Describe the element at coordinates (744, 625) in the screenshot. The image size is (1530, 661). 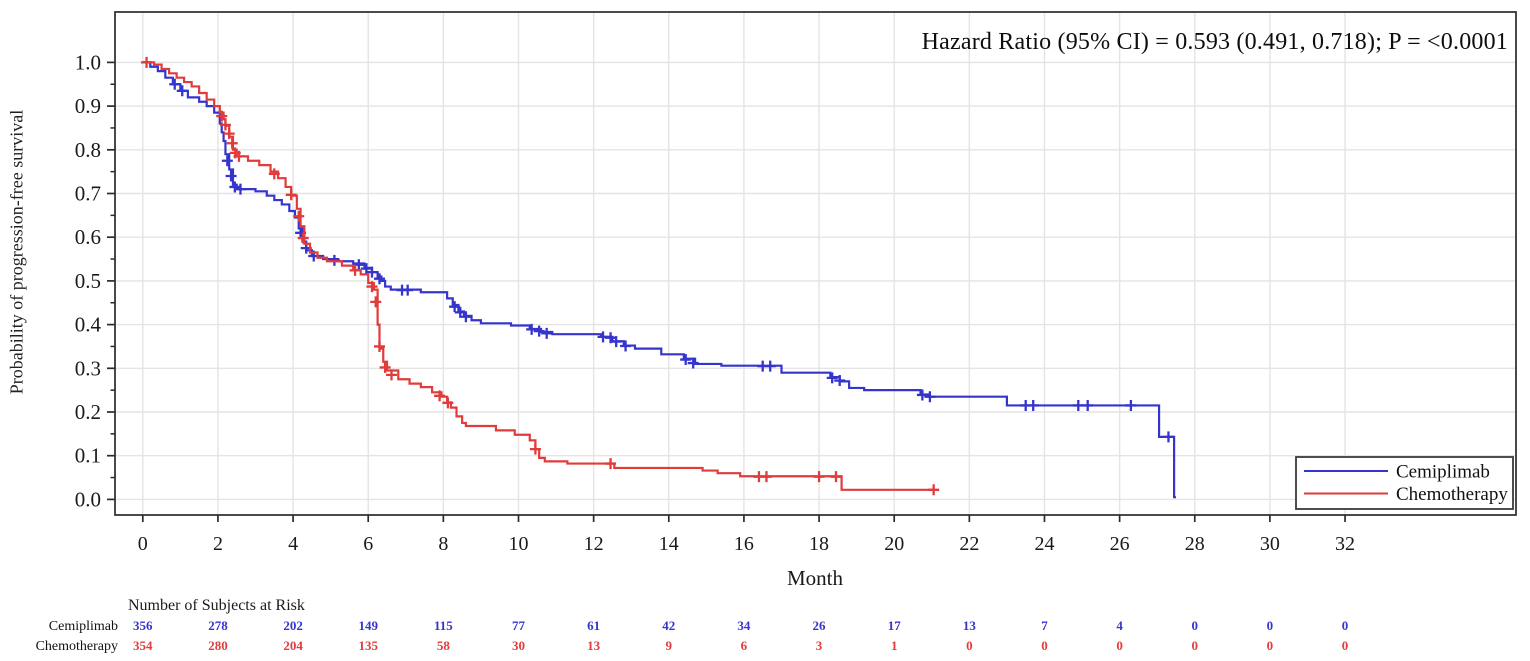
I see `risk-count: 34` at that location.